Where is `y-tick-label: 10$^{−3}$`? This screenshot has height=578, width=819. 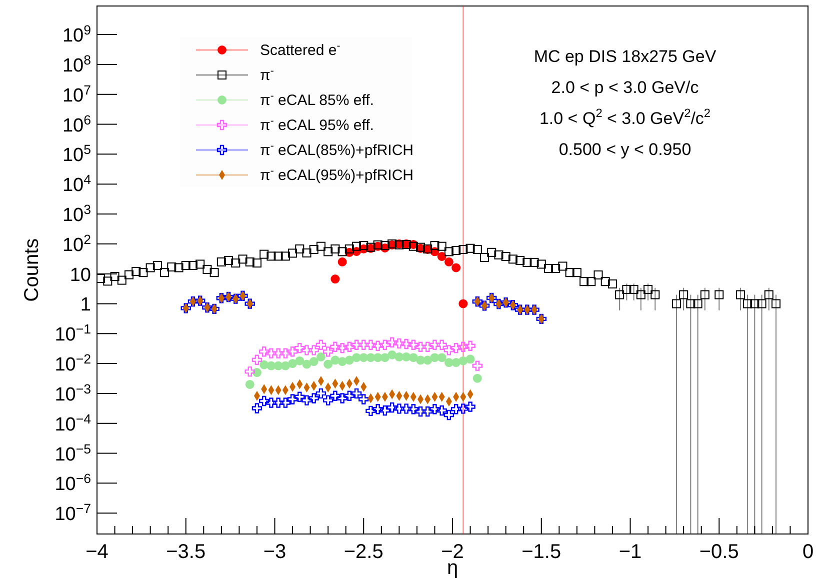
y-tick-label: 10$^{−3}$ is located at coordinates (72, 393).